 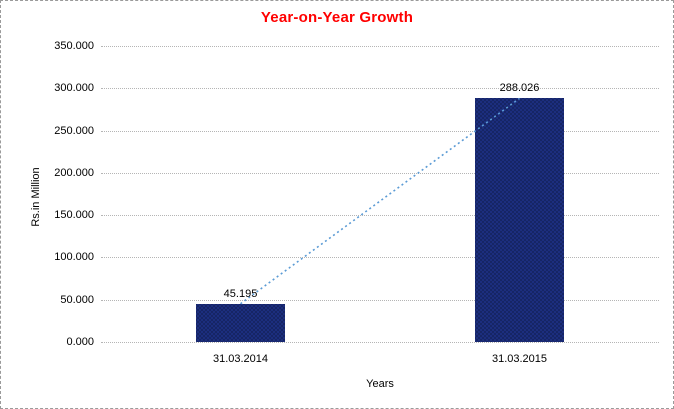 I want to click on y-tick-label: 50.000, so click(x=77, y=299).